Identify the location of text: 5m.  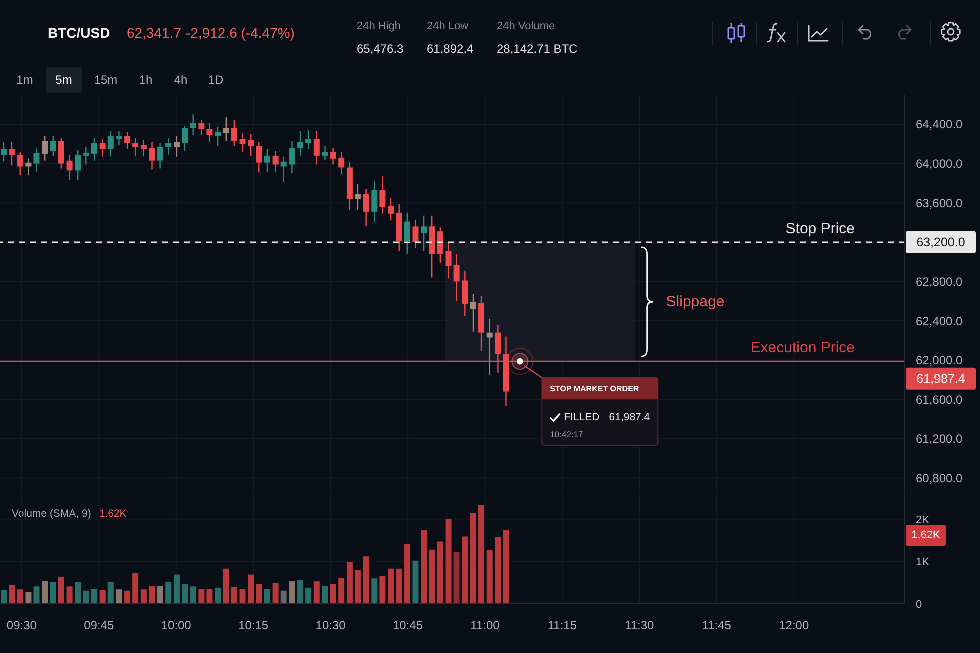
(64, 80).